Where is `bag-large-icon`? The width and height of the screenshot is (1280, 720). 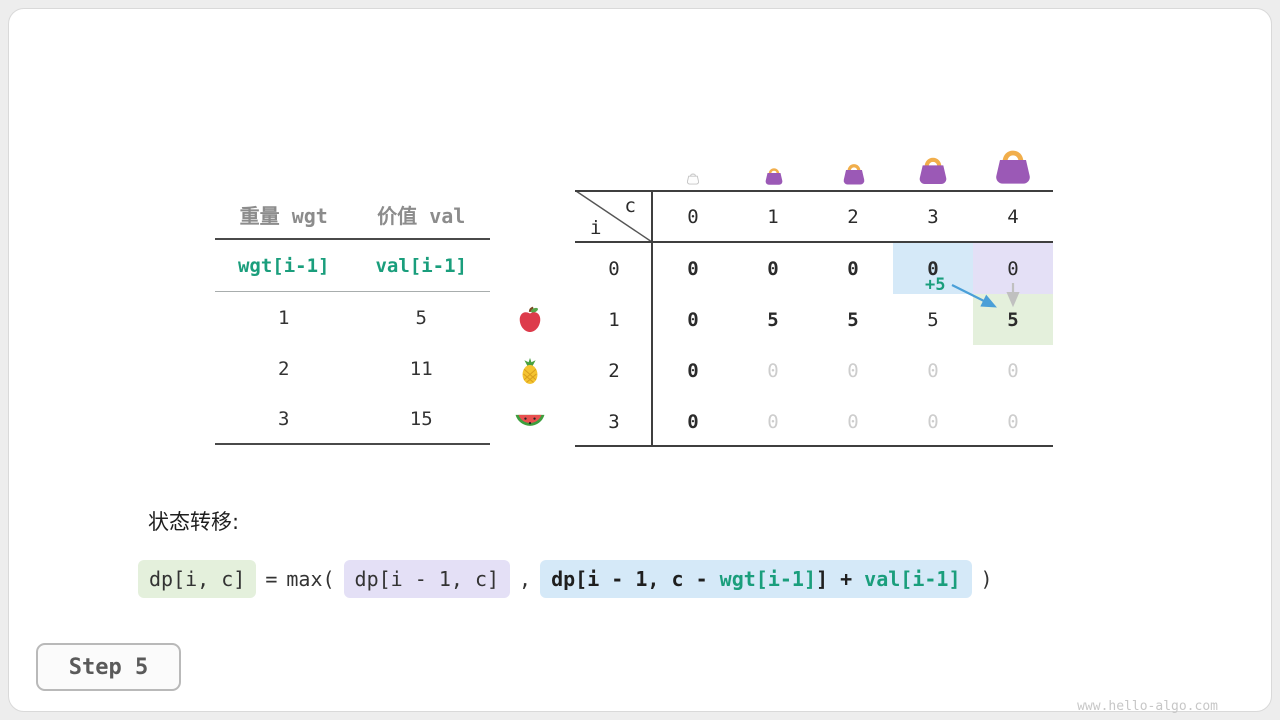 bag-large-icon is located at coordinates (933, 170).